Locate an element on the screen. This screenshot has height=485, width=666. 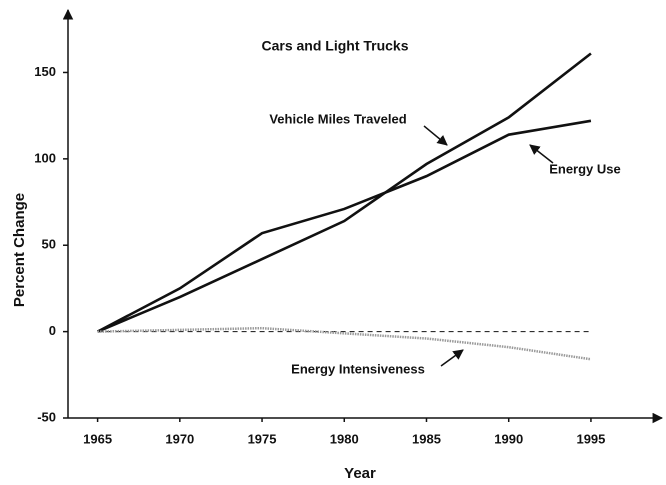
x-tick-label: 1990 is located at coordinates (508, 438).